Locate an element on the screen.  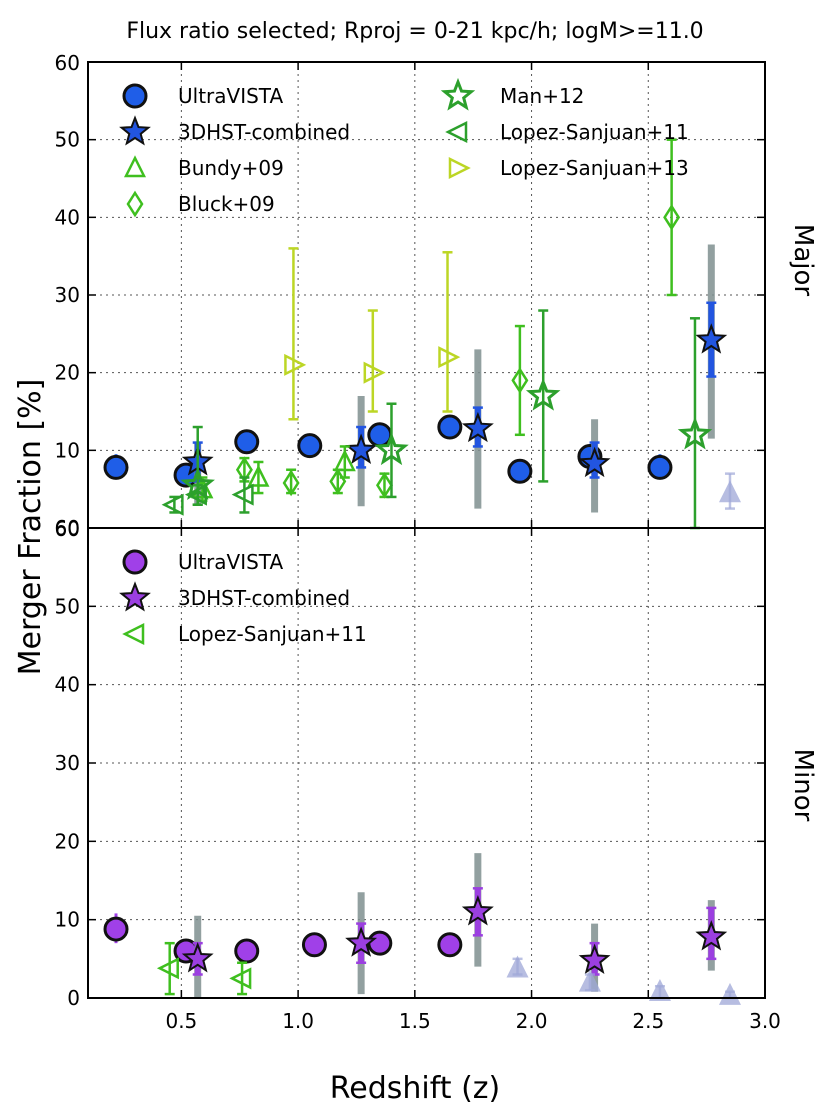
legend-label: Bundy+09 is located at coordinates (231, 168).